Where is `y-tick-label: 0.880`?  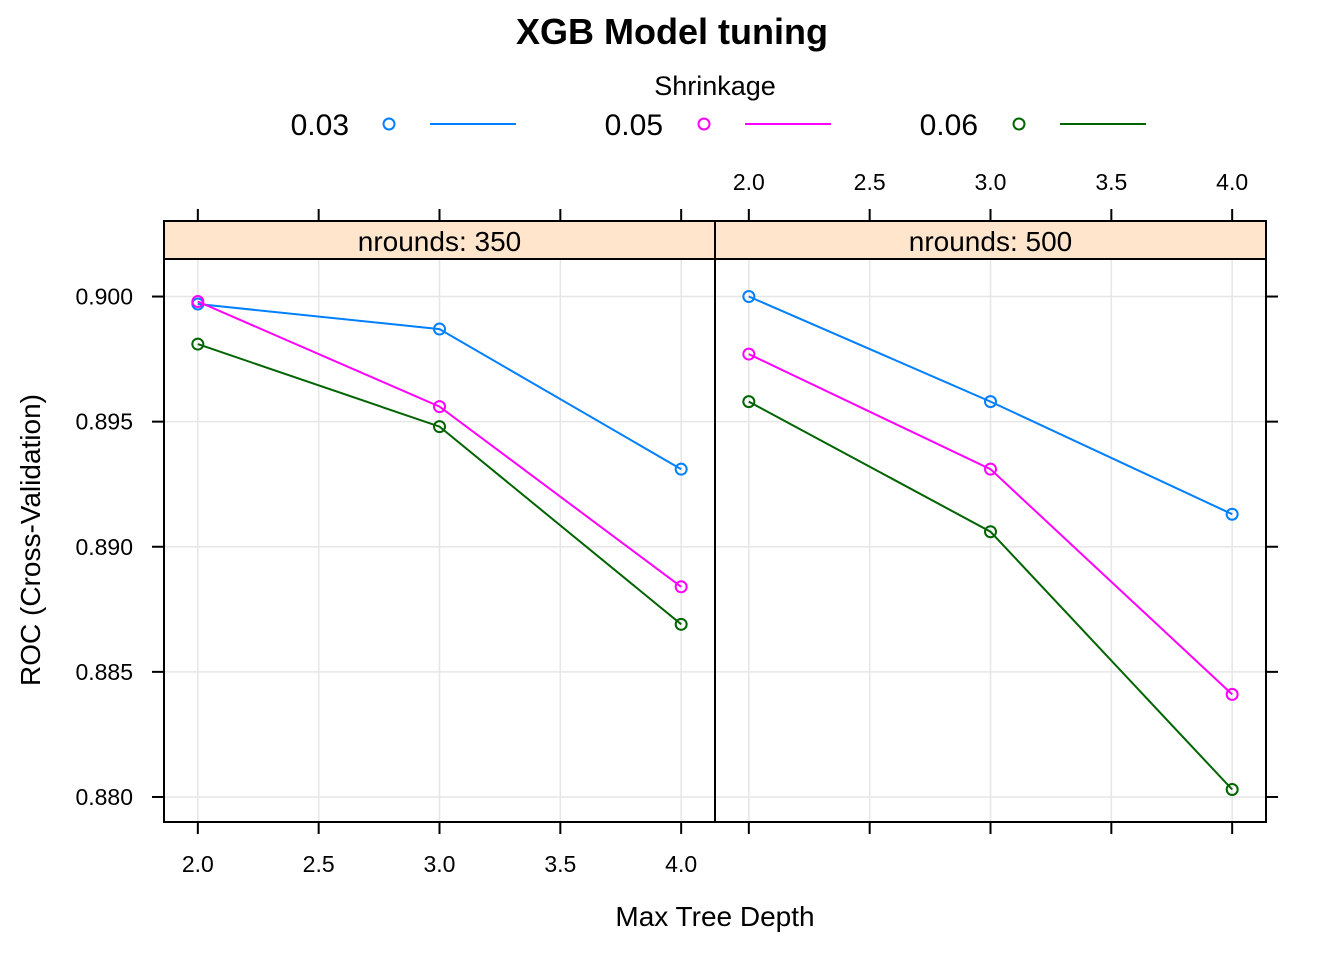 y-tick-label: 0.880 is located at coordinates (104, 797).